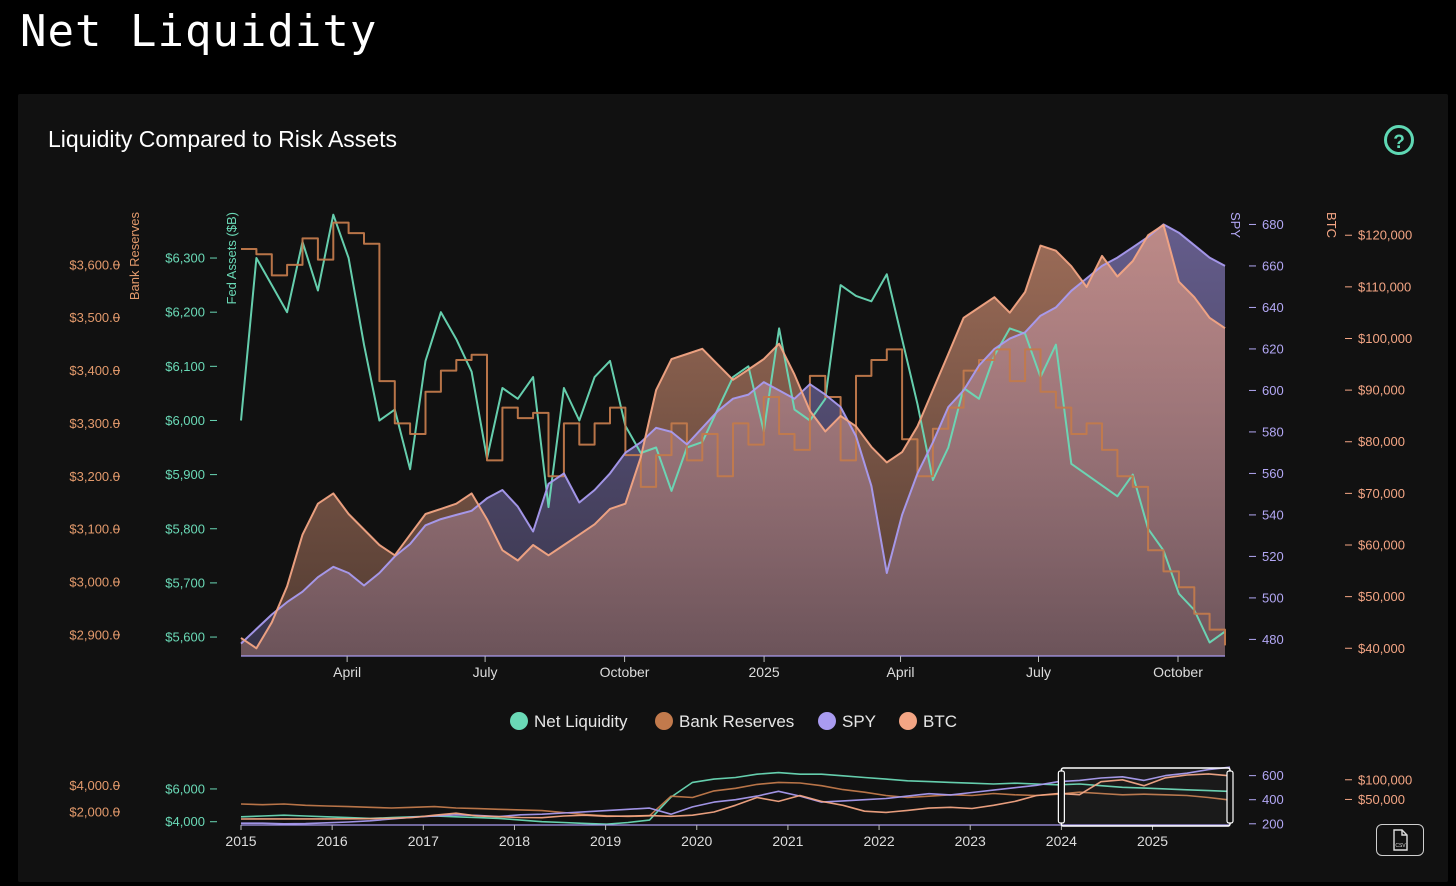 The width and height of the screenshot is (1456, 886). Describe the element at coordinates (94, 811) in the screenshot. I see `nav-bank_reserves-tick-label: $2,000.0` at that location.